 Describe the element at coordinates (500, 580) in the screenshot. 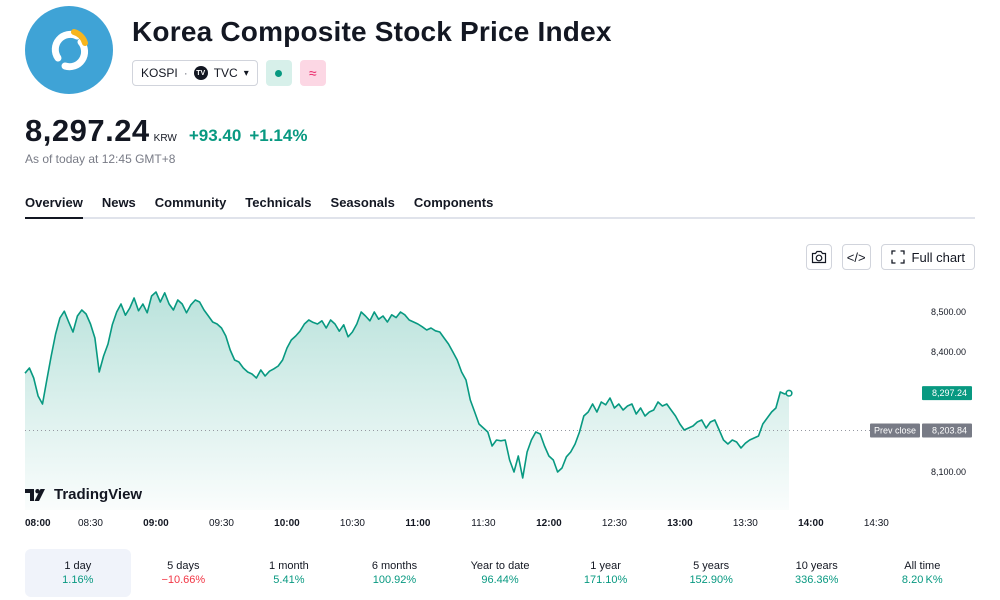

I see `range-value: 96.44%` at that location.